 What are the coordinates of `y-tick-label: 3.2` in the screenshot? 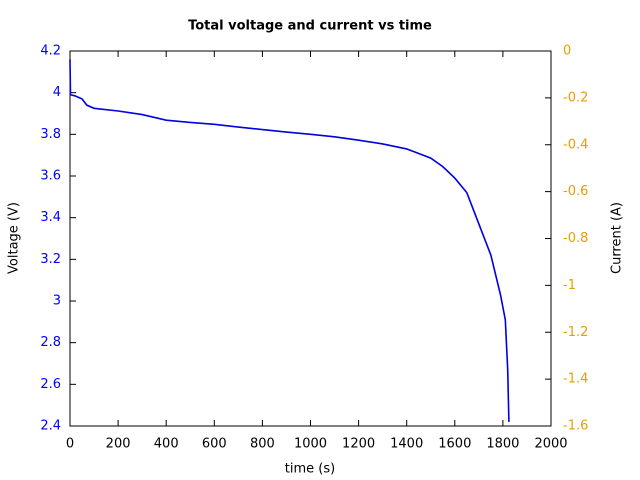 It's located at (50, 259).